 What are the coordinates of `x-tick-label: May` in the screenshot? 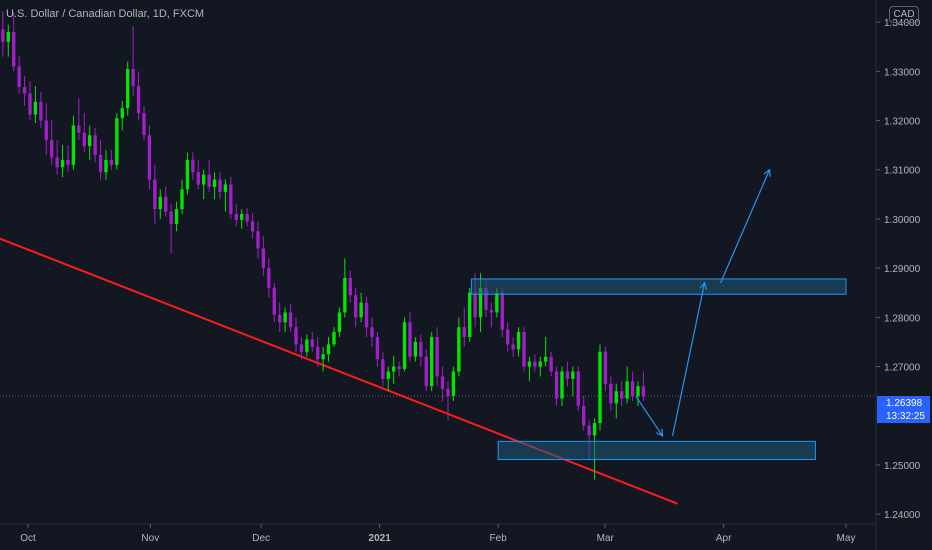 It's located at (846, 538).